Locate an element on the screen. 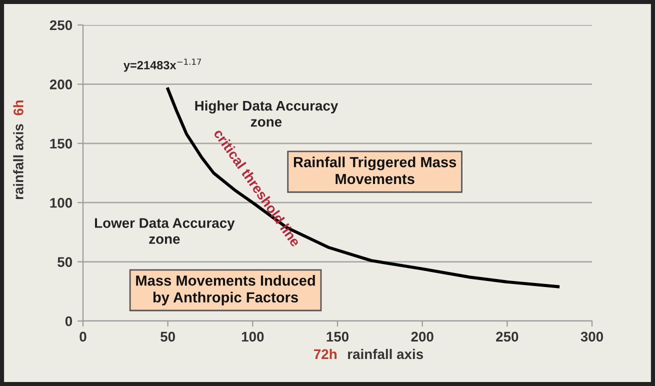  y-axis-title: 6h rainfall axis is located at coordinates (18, 150).